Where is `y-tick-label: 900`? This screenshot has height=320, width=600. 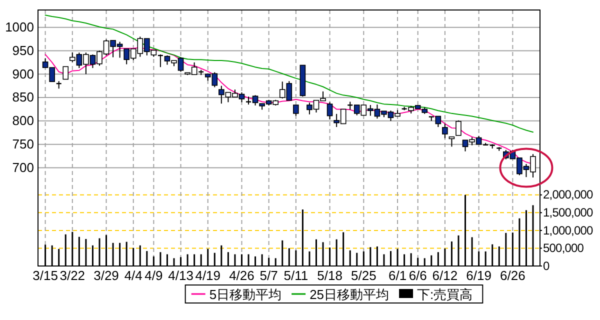
y-tick-label: 900 is located at coordinates (23, 74).